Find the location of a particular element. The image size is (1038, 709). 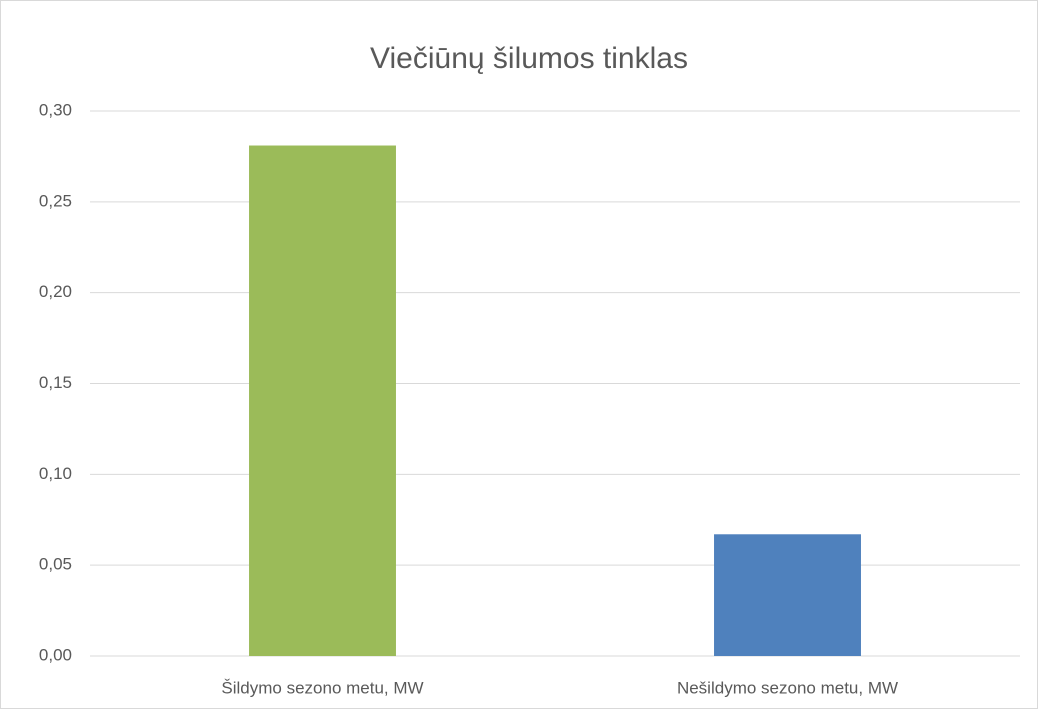

y-tick-label: 0,05 is located at coordinates (55, 564).